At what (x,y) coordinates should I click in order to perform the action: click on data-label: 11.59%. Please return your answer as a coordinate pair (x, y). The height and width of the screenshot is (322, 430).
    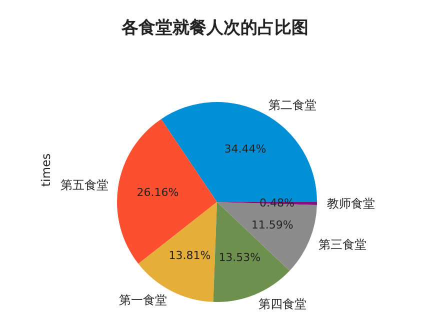
    Looking at the image, I should click on (272, 225).